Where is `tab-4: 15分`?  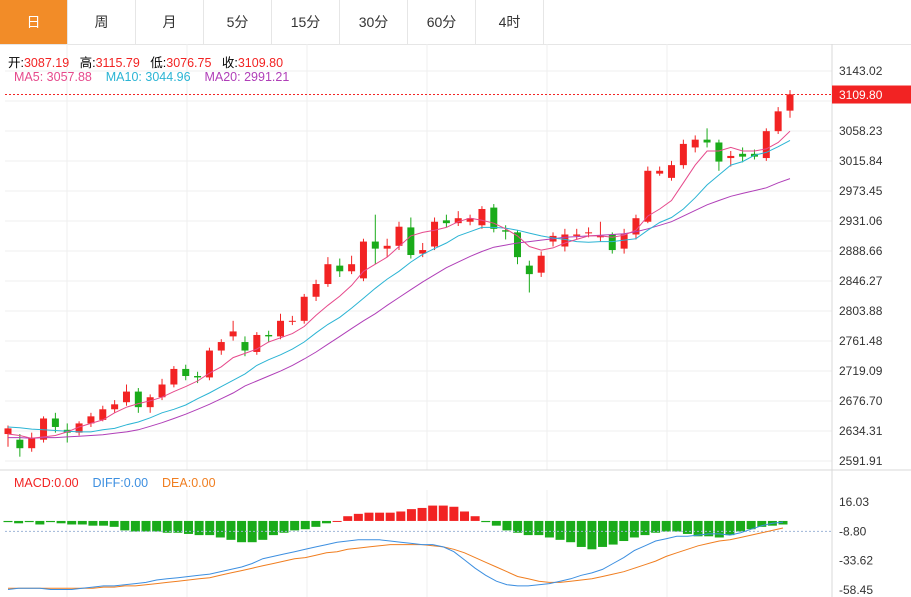
tab-4: 15分 is located at coordinates (306, 22).